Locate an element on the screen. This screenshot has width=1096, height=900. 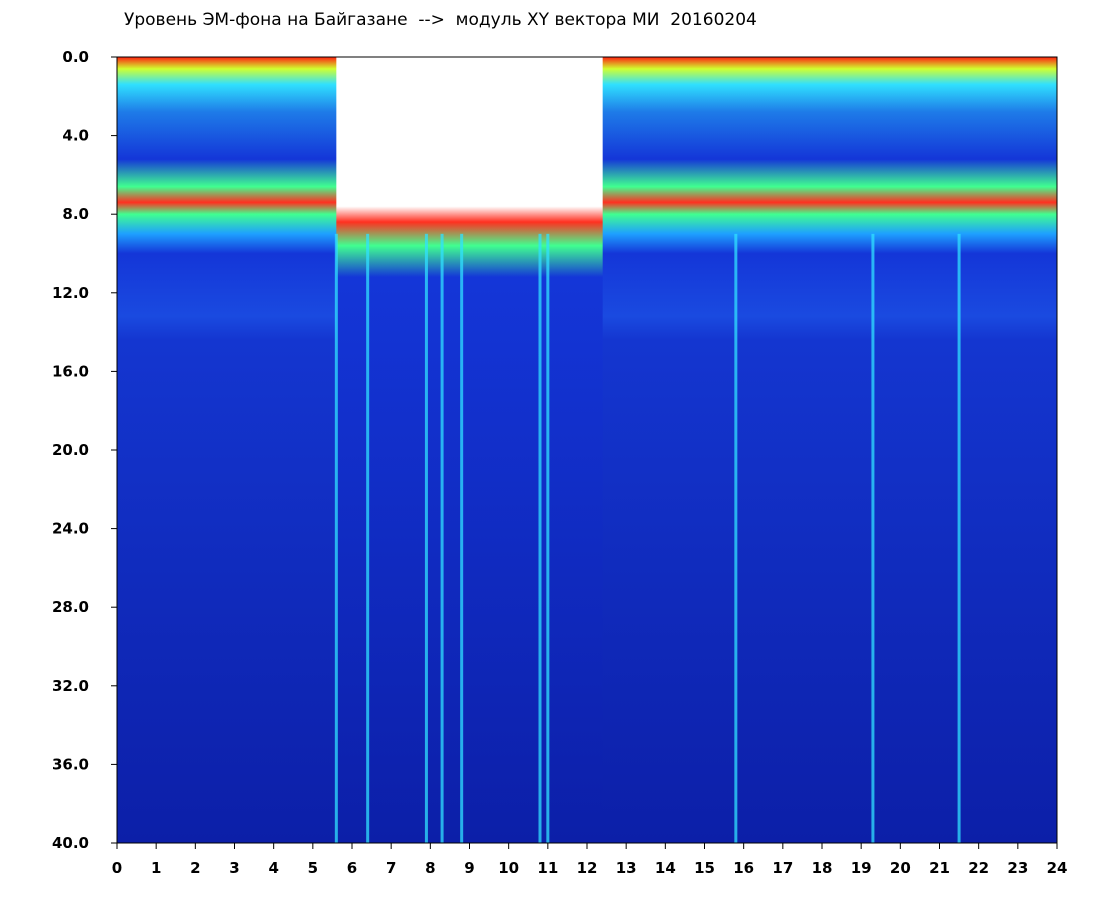
x-axis: 0 1 2 3 4 5 6 7 8 9 10 11 12 13 14 15 16 17 18 19 20 21 22 23 24 is located at coordinates (590, 860).